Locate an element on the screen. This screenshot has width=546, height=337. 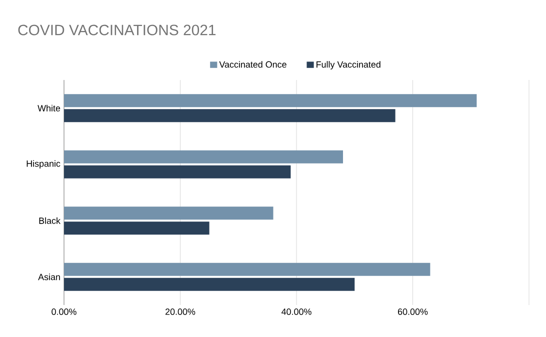
y-tick-label: Asian is located at coordinates (49, 277).